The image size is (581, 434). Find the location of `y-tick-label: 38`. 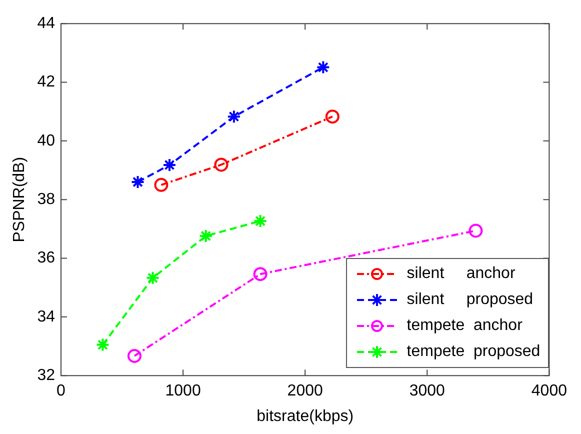

y-tick-label: 38 is located at coordinates (46, 199).